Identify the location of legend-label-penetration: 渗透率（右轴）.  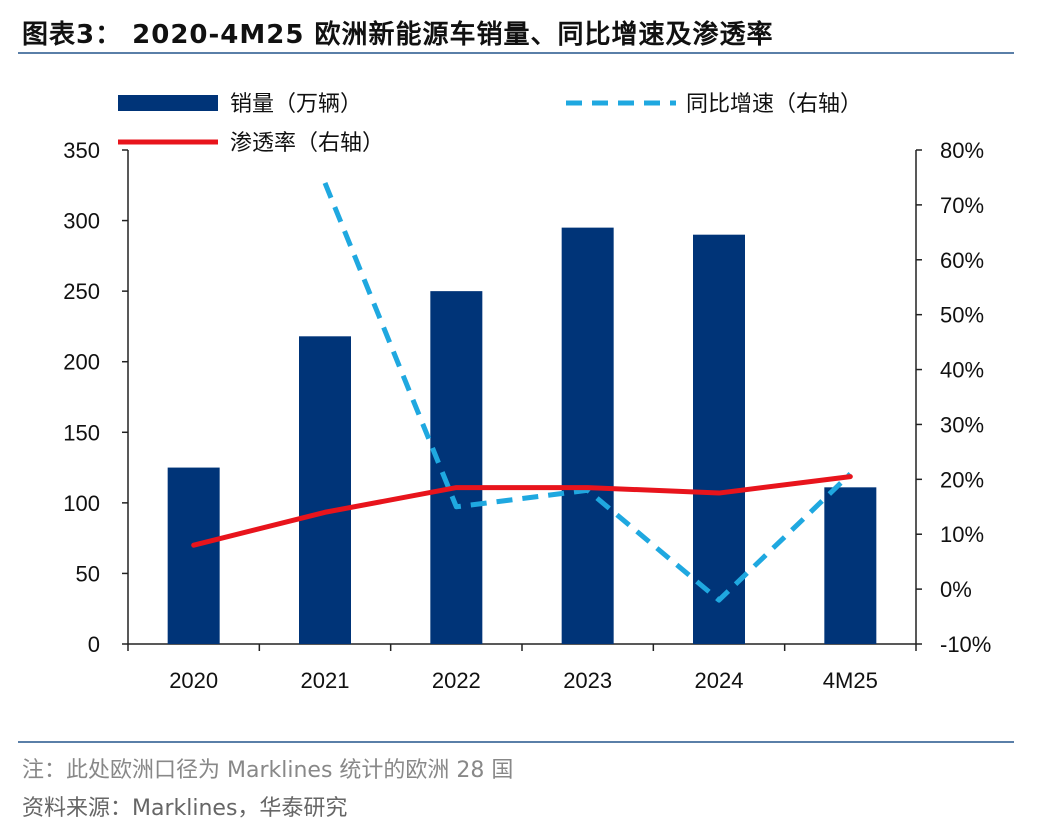
(307, 143).